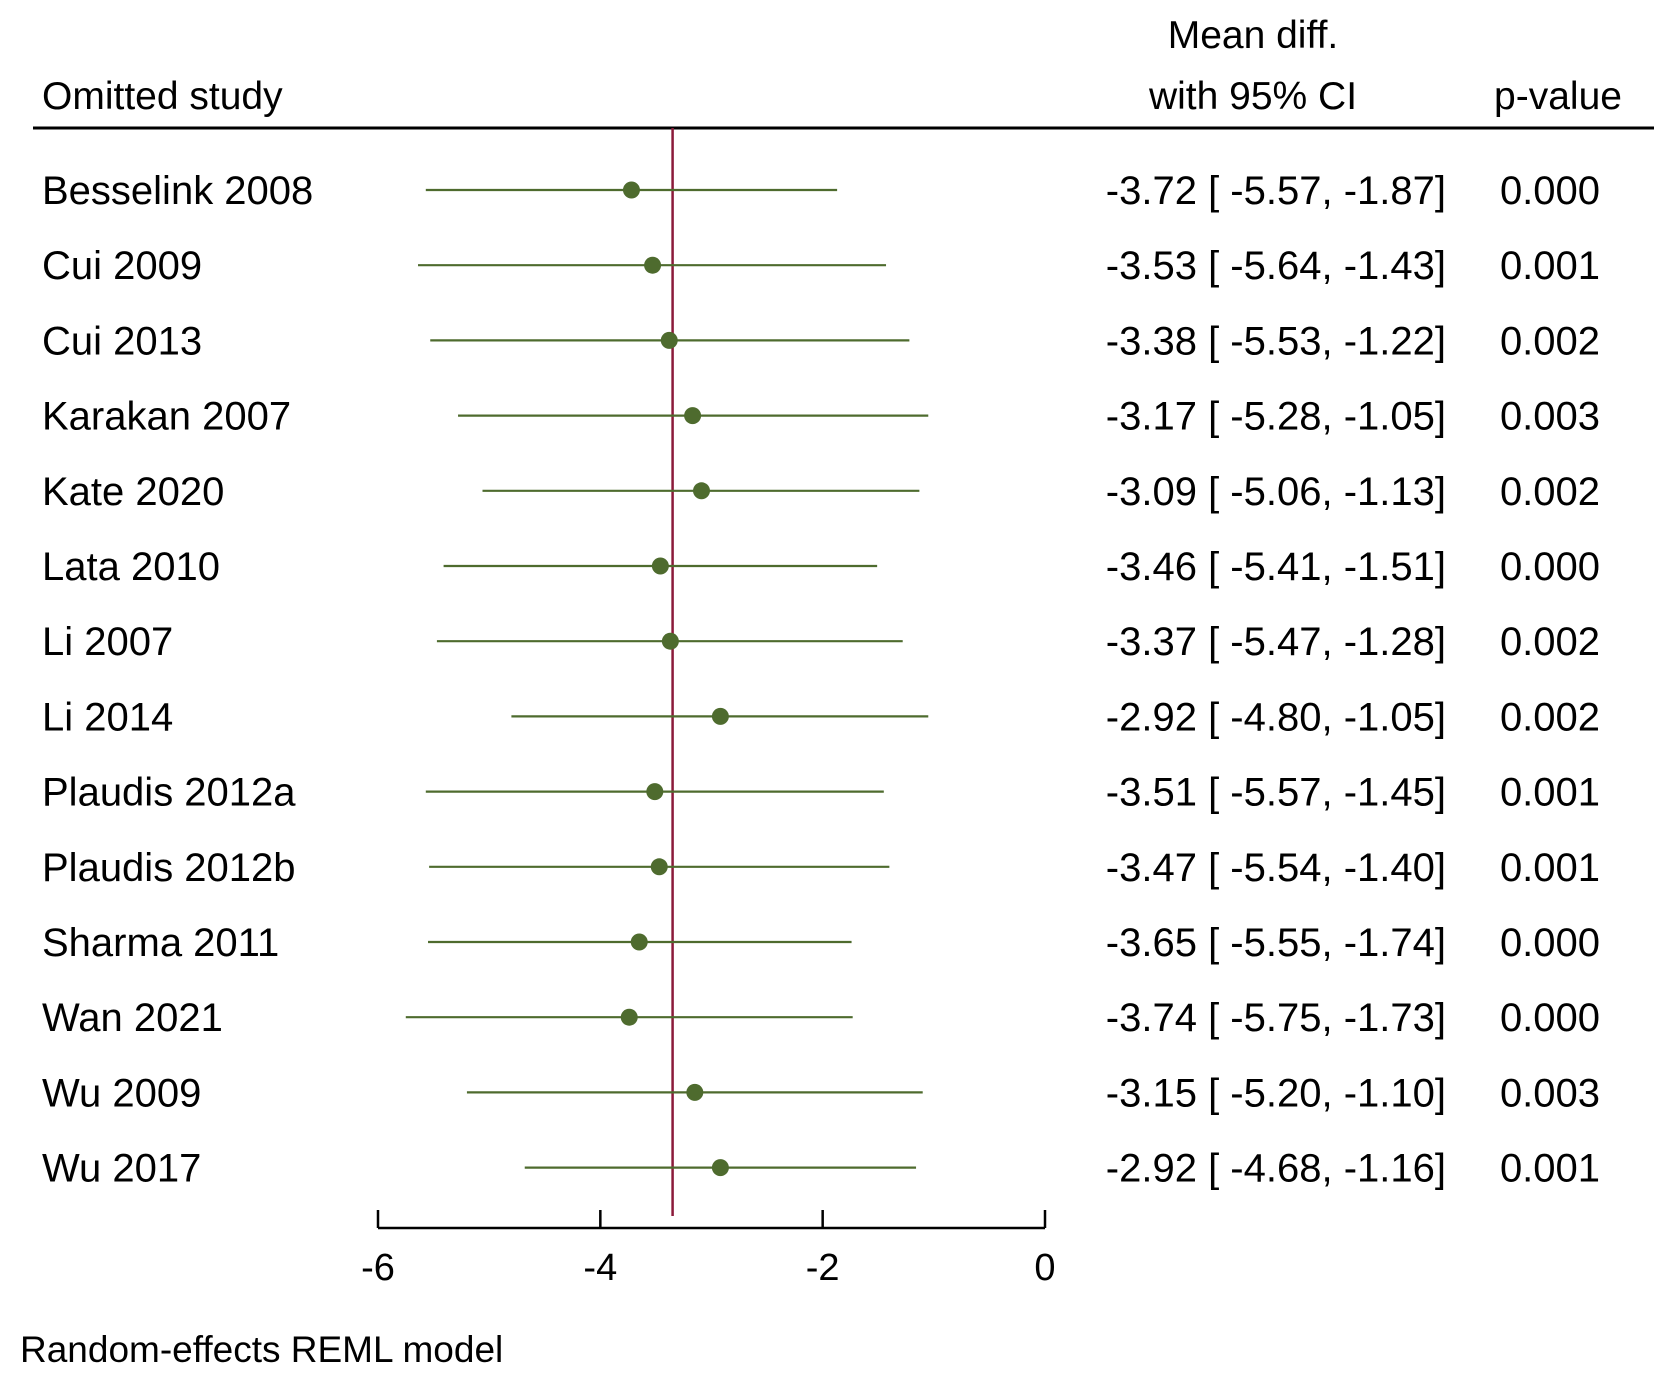 This screenshot has width=1654, height=1373. Describe the element at coordinates (1276, 793) in the screenshot. I see `ci-value: -3.51 [ -5.57, -1.45]` at that location.